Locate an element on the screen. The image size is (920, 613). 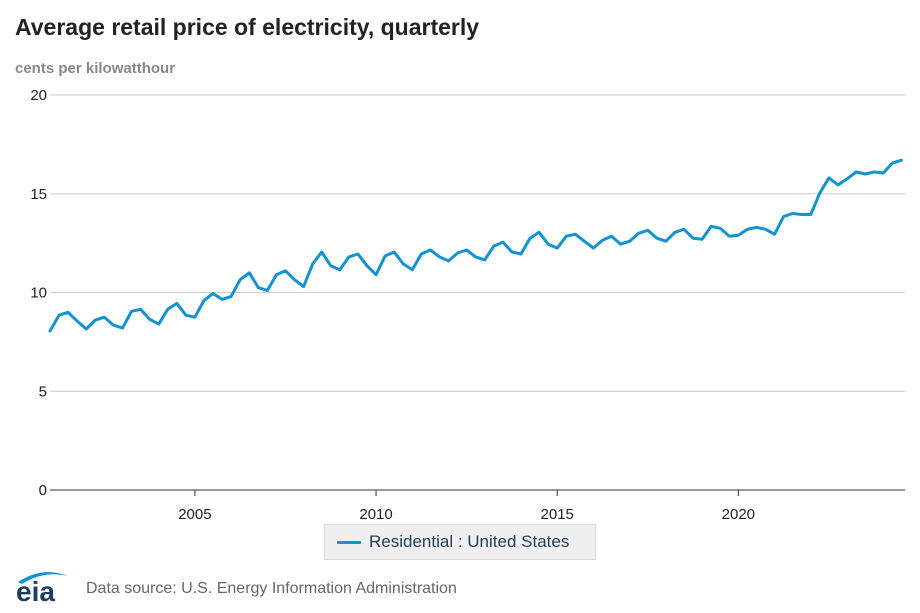
legend-swatch is located at coordinates (349, 542).